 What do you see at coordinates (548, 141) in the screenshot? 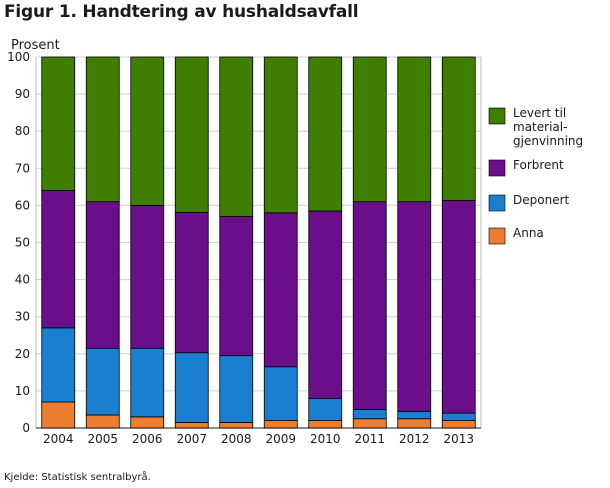
I see `legend-label: gjenvinning` at bounding box center [548, 141].